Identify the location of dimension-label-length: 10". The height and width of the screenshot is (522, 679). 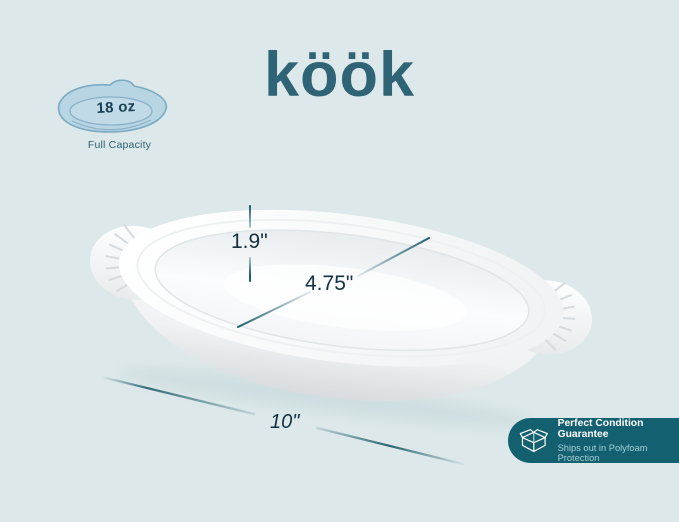
(285, 422).